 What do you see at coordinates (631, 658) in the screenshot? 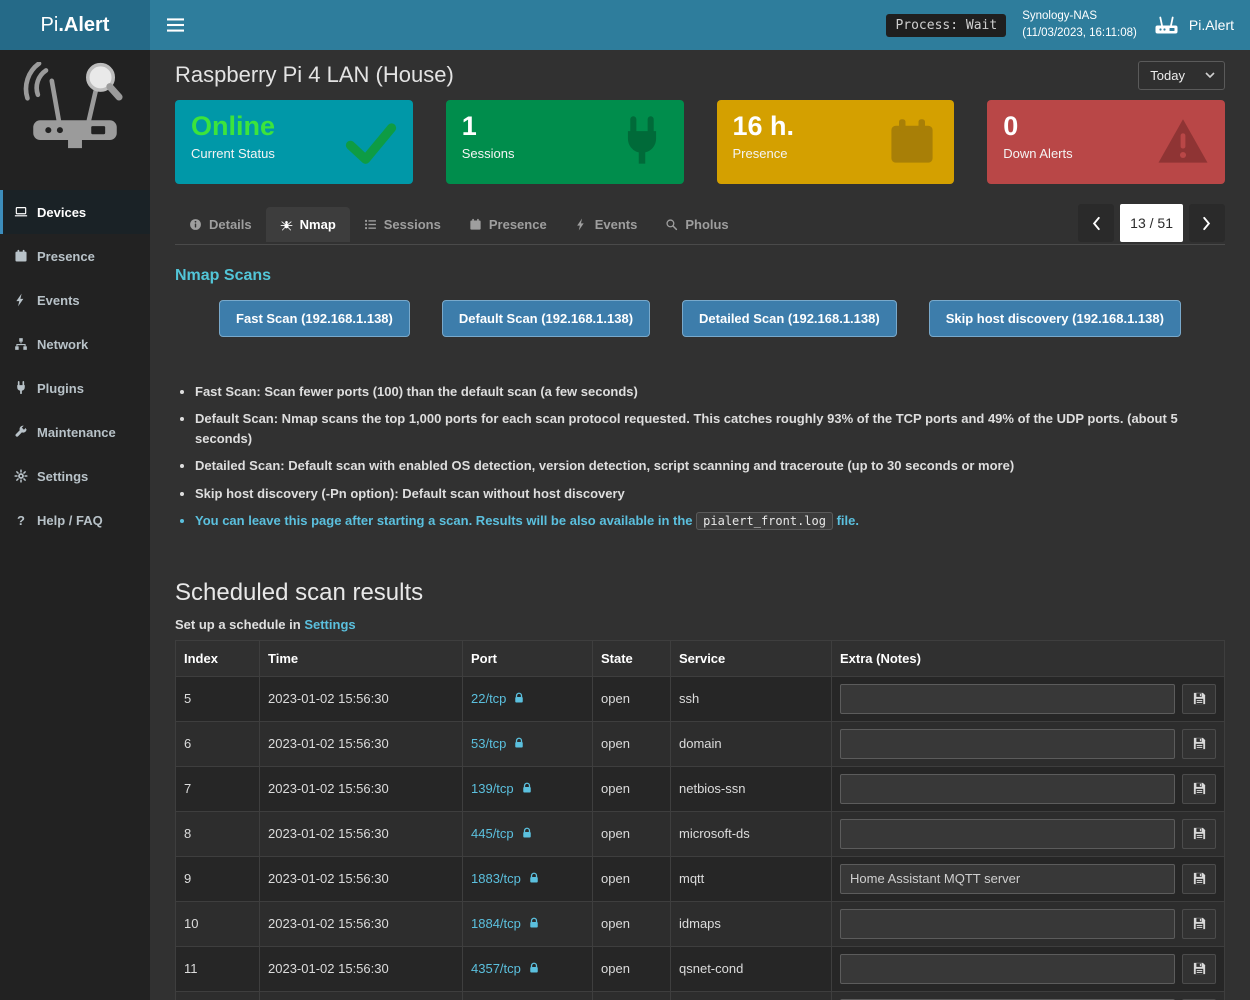
I see `column-header-state: State` at bounding box center [631, 658].